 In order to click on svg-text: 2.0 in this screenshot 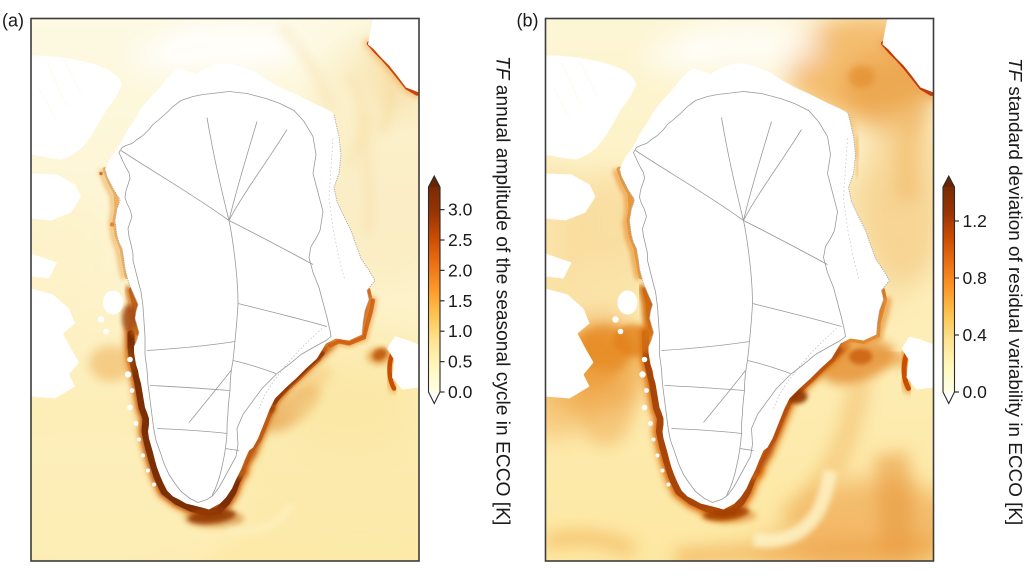, I will do `click(460, 270)`.